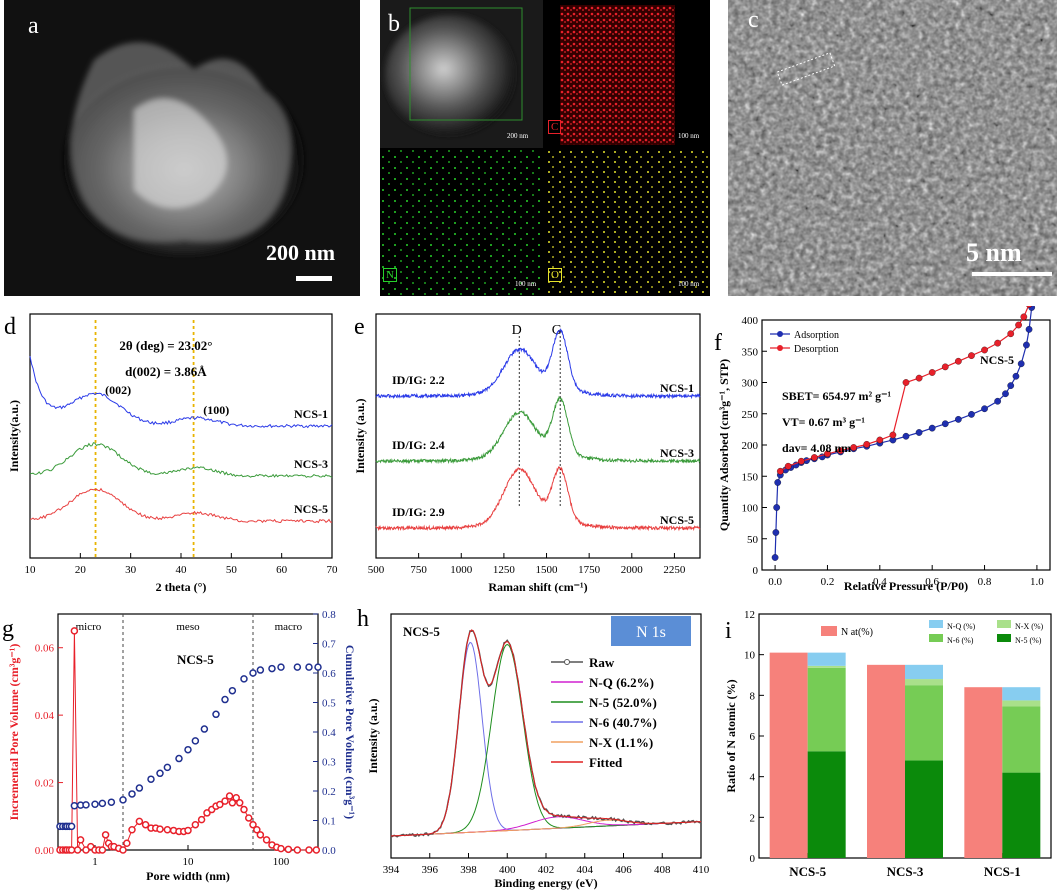 Image resolution: width=1057 pixels, height=891 pixels. Describe the element at coordinates (188, 732) in the screenshot. I see `plot-frame` at that location.